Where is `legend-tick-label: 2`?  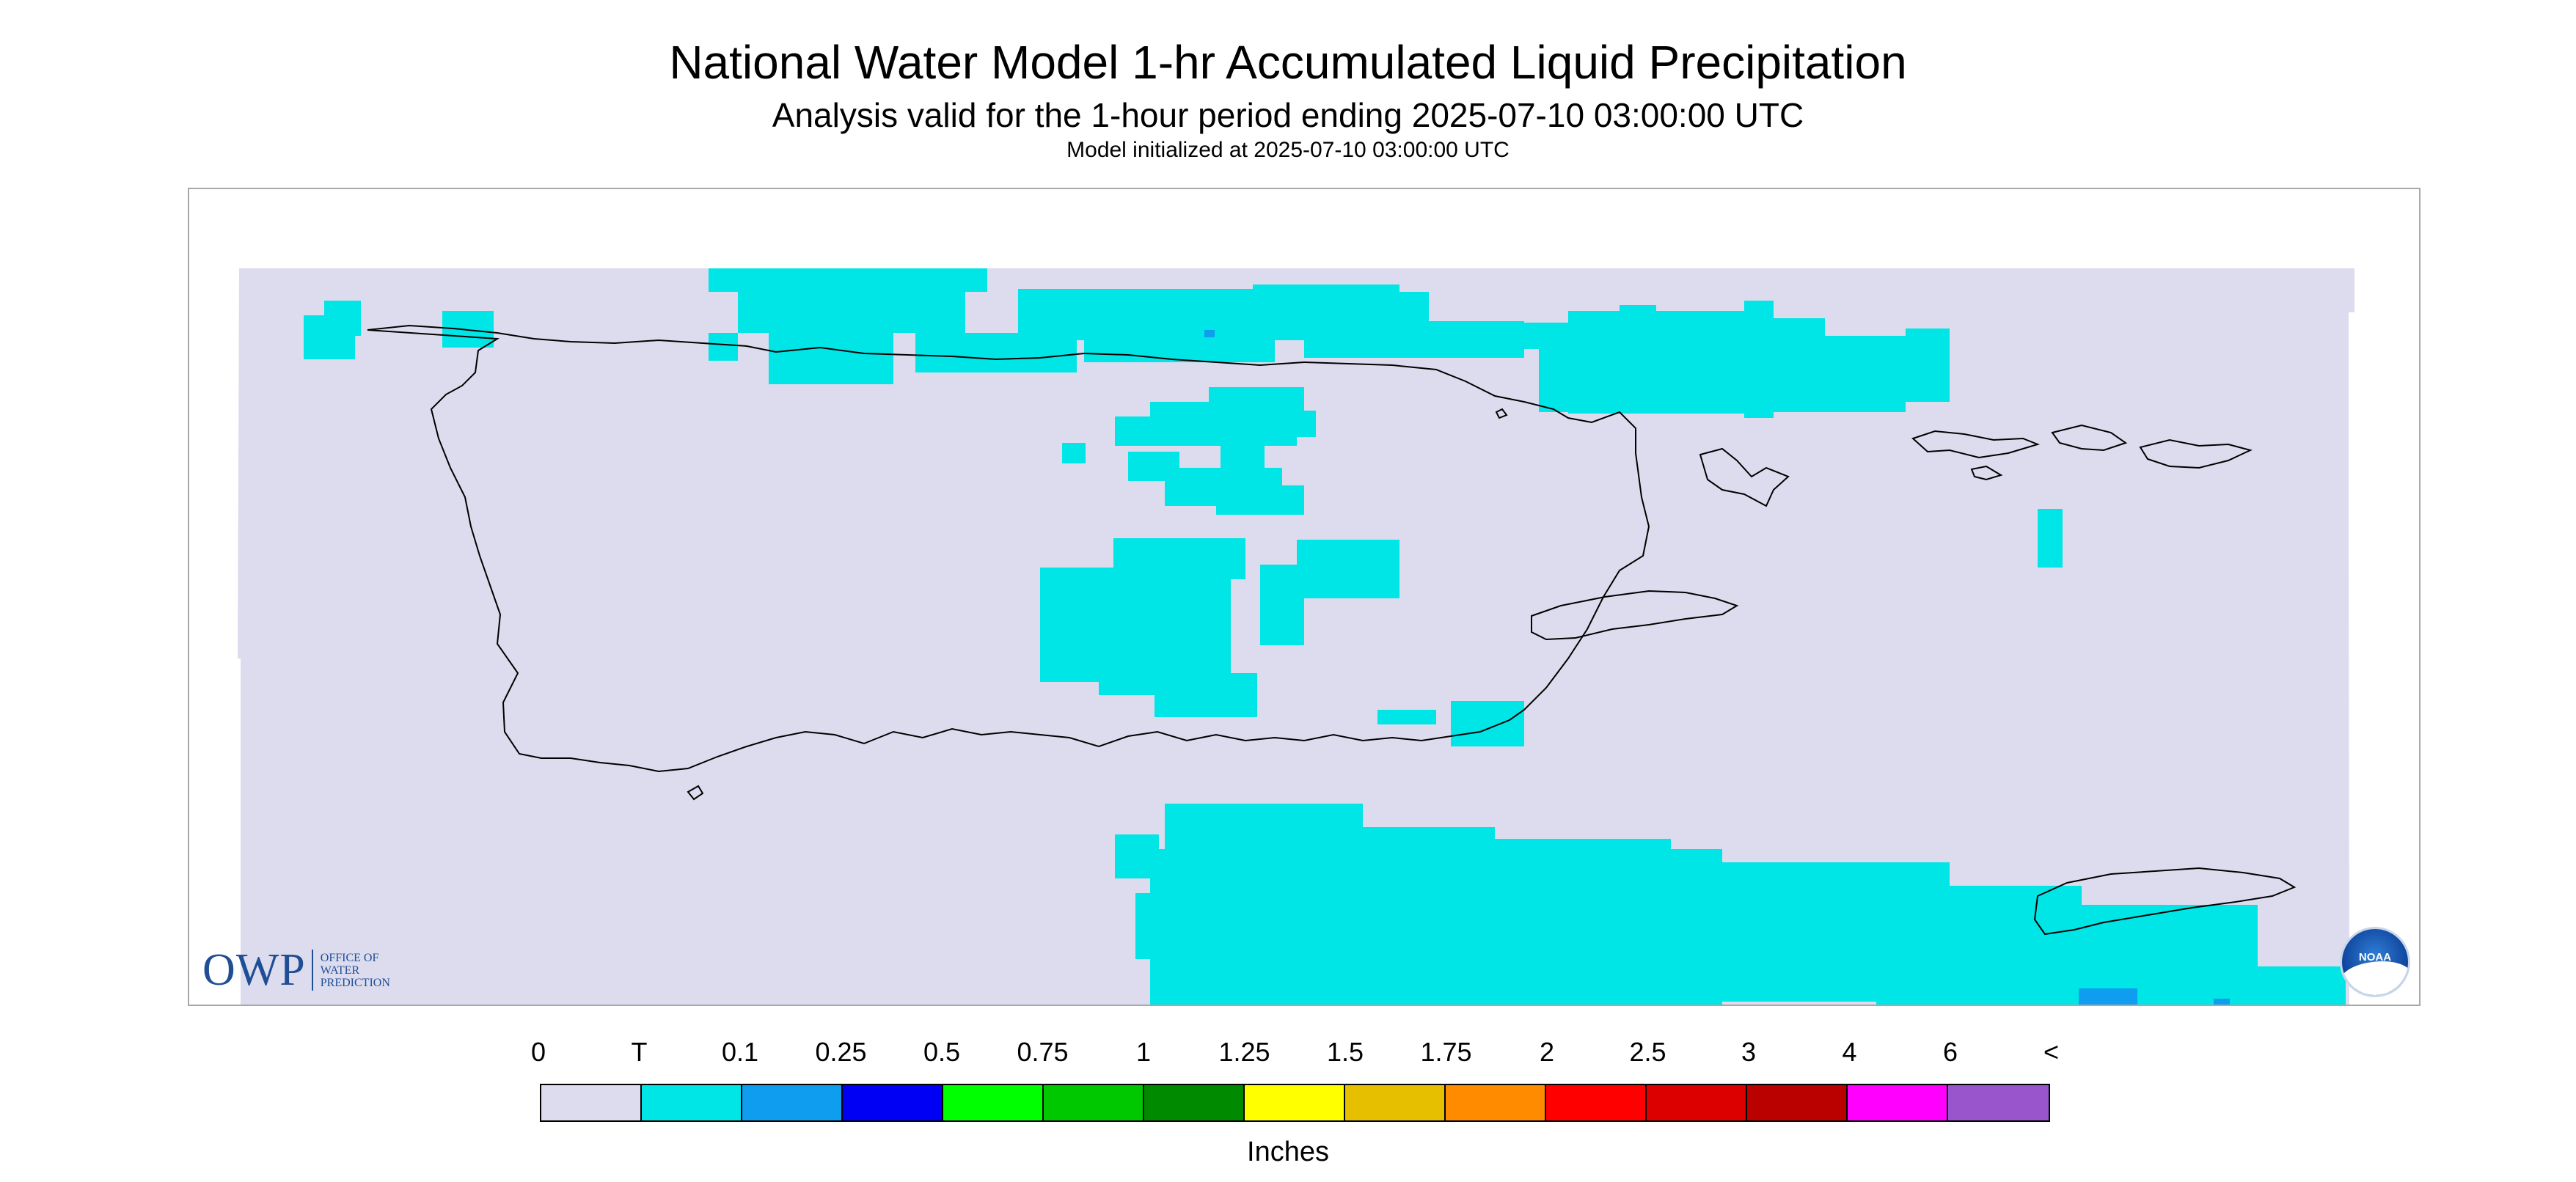
legend-tick-label: 2 is located at coordinates (1547, 1052).